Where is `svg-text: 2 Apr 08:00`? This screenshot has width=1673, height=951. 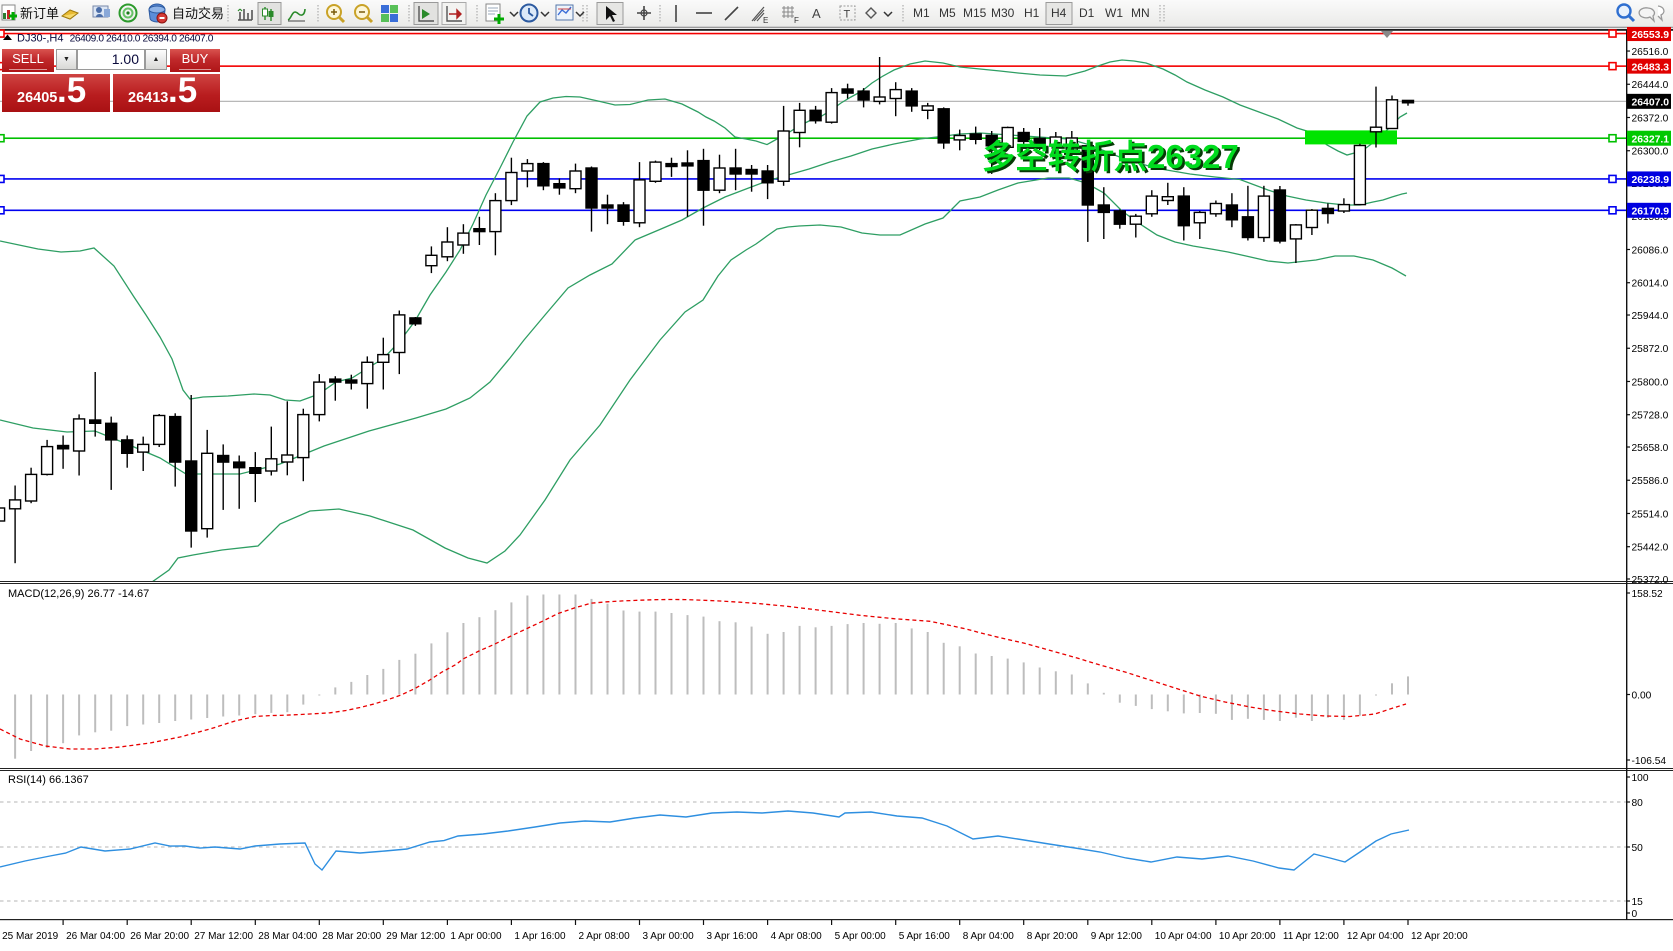
svg-text: 2 Apr 08:00 is located at coordinates (605, 936).